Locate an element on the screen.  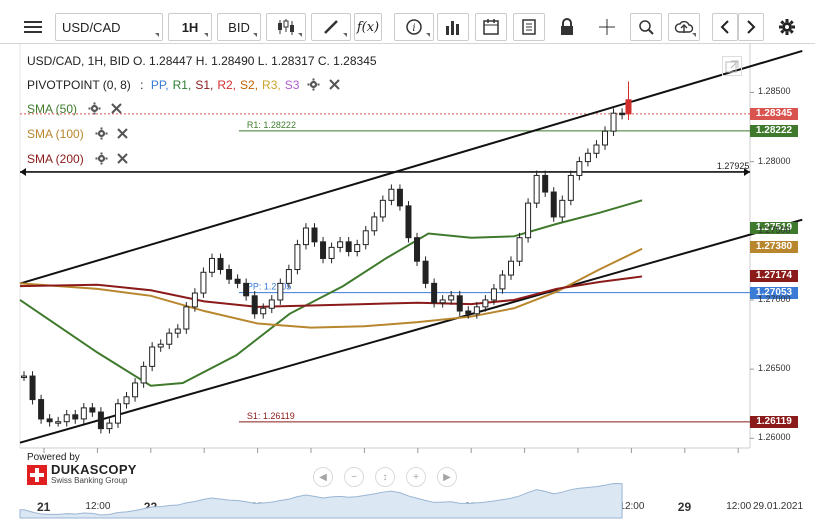
calendar-icon is located at coordinates (491, 27).